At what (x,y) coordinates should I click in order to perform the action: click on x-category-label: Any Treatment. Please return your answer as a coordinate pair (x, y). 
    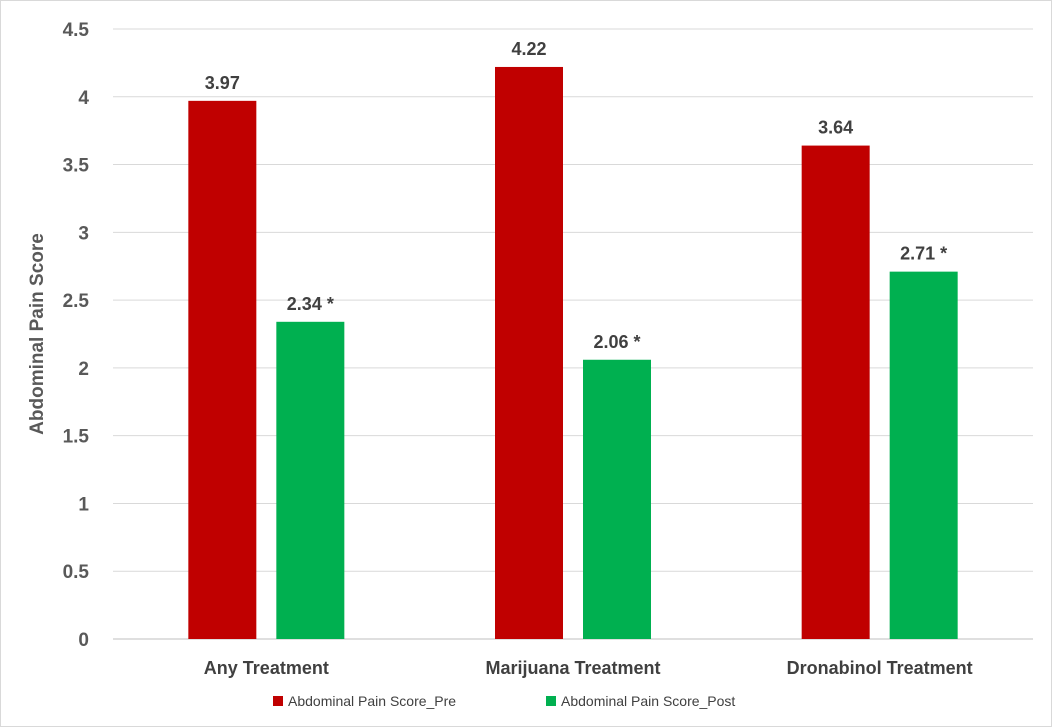
    Looking at the image, I should click on (266, 668).